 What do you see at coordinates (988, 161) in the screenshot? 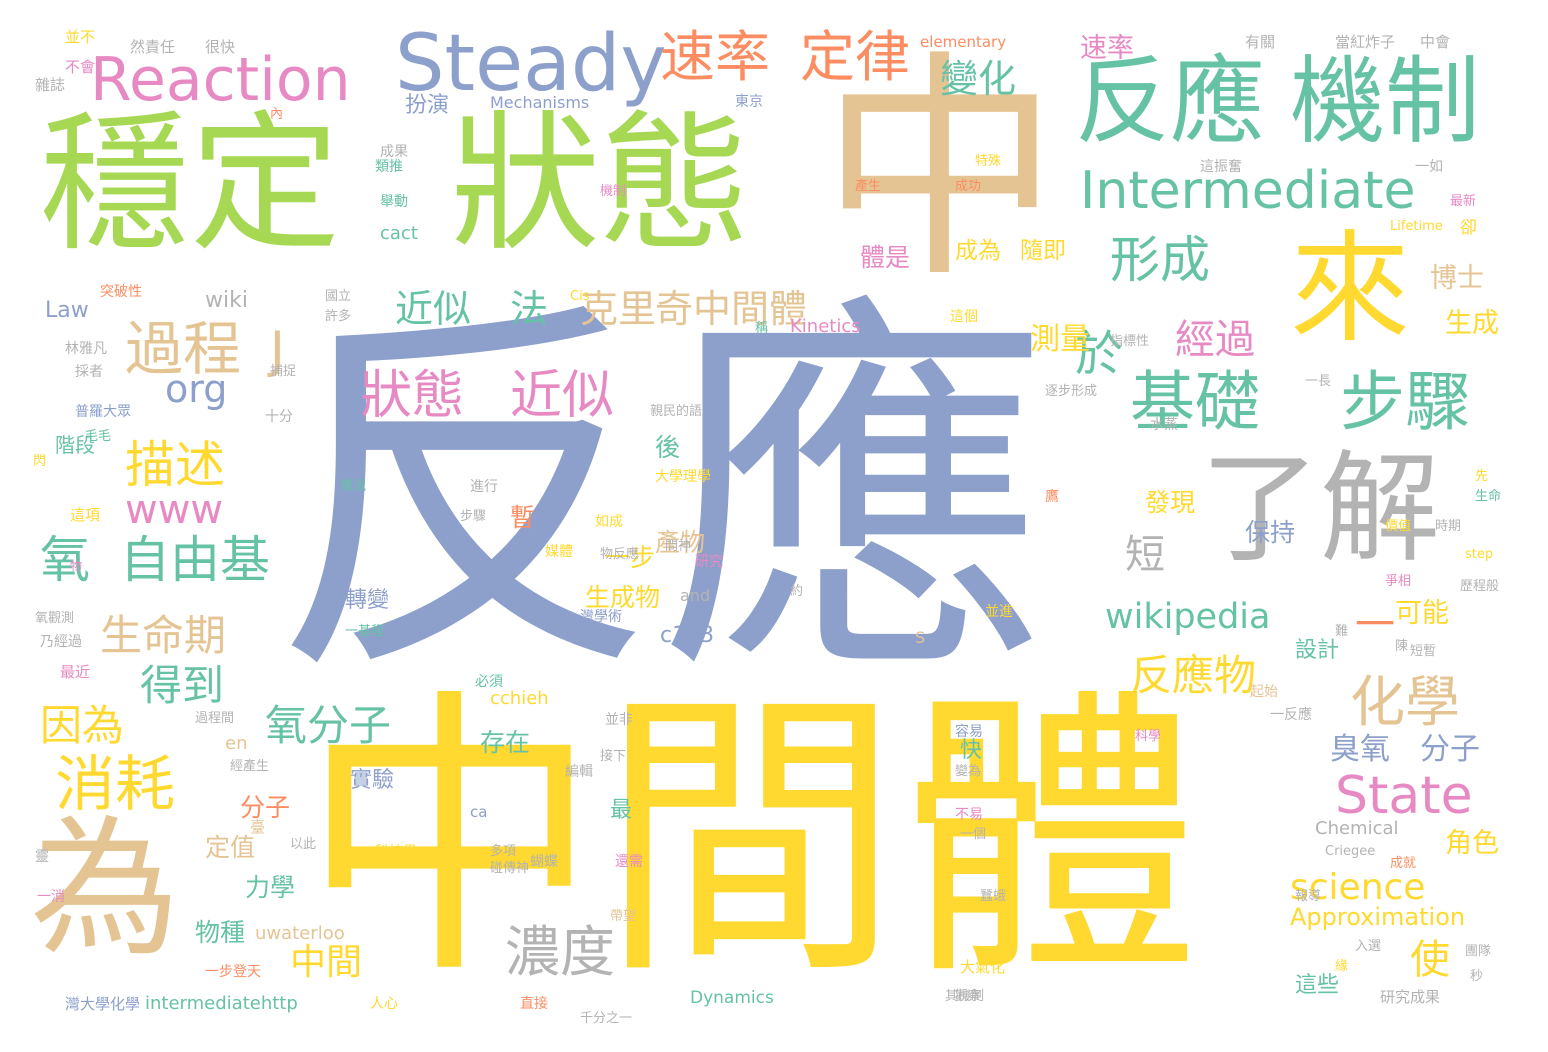
I see `cloud-word: 特殊` at bounding box center [988, 161].